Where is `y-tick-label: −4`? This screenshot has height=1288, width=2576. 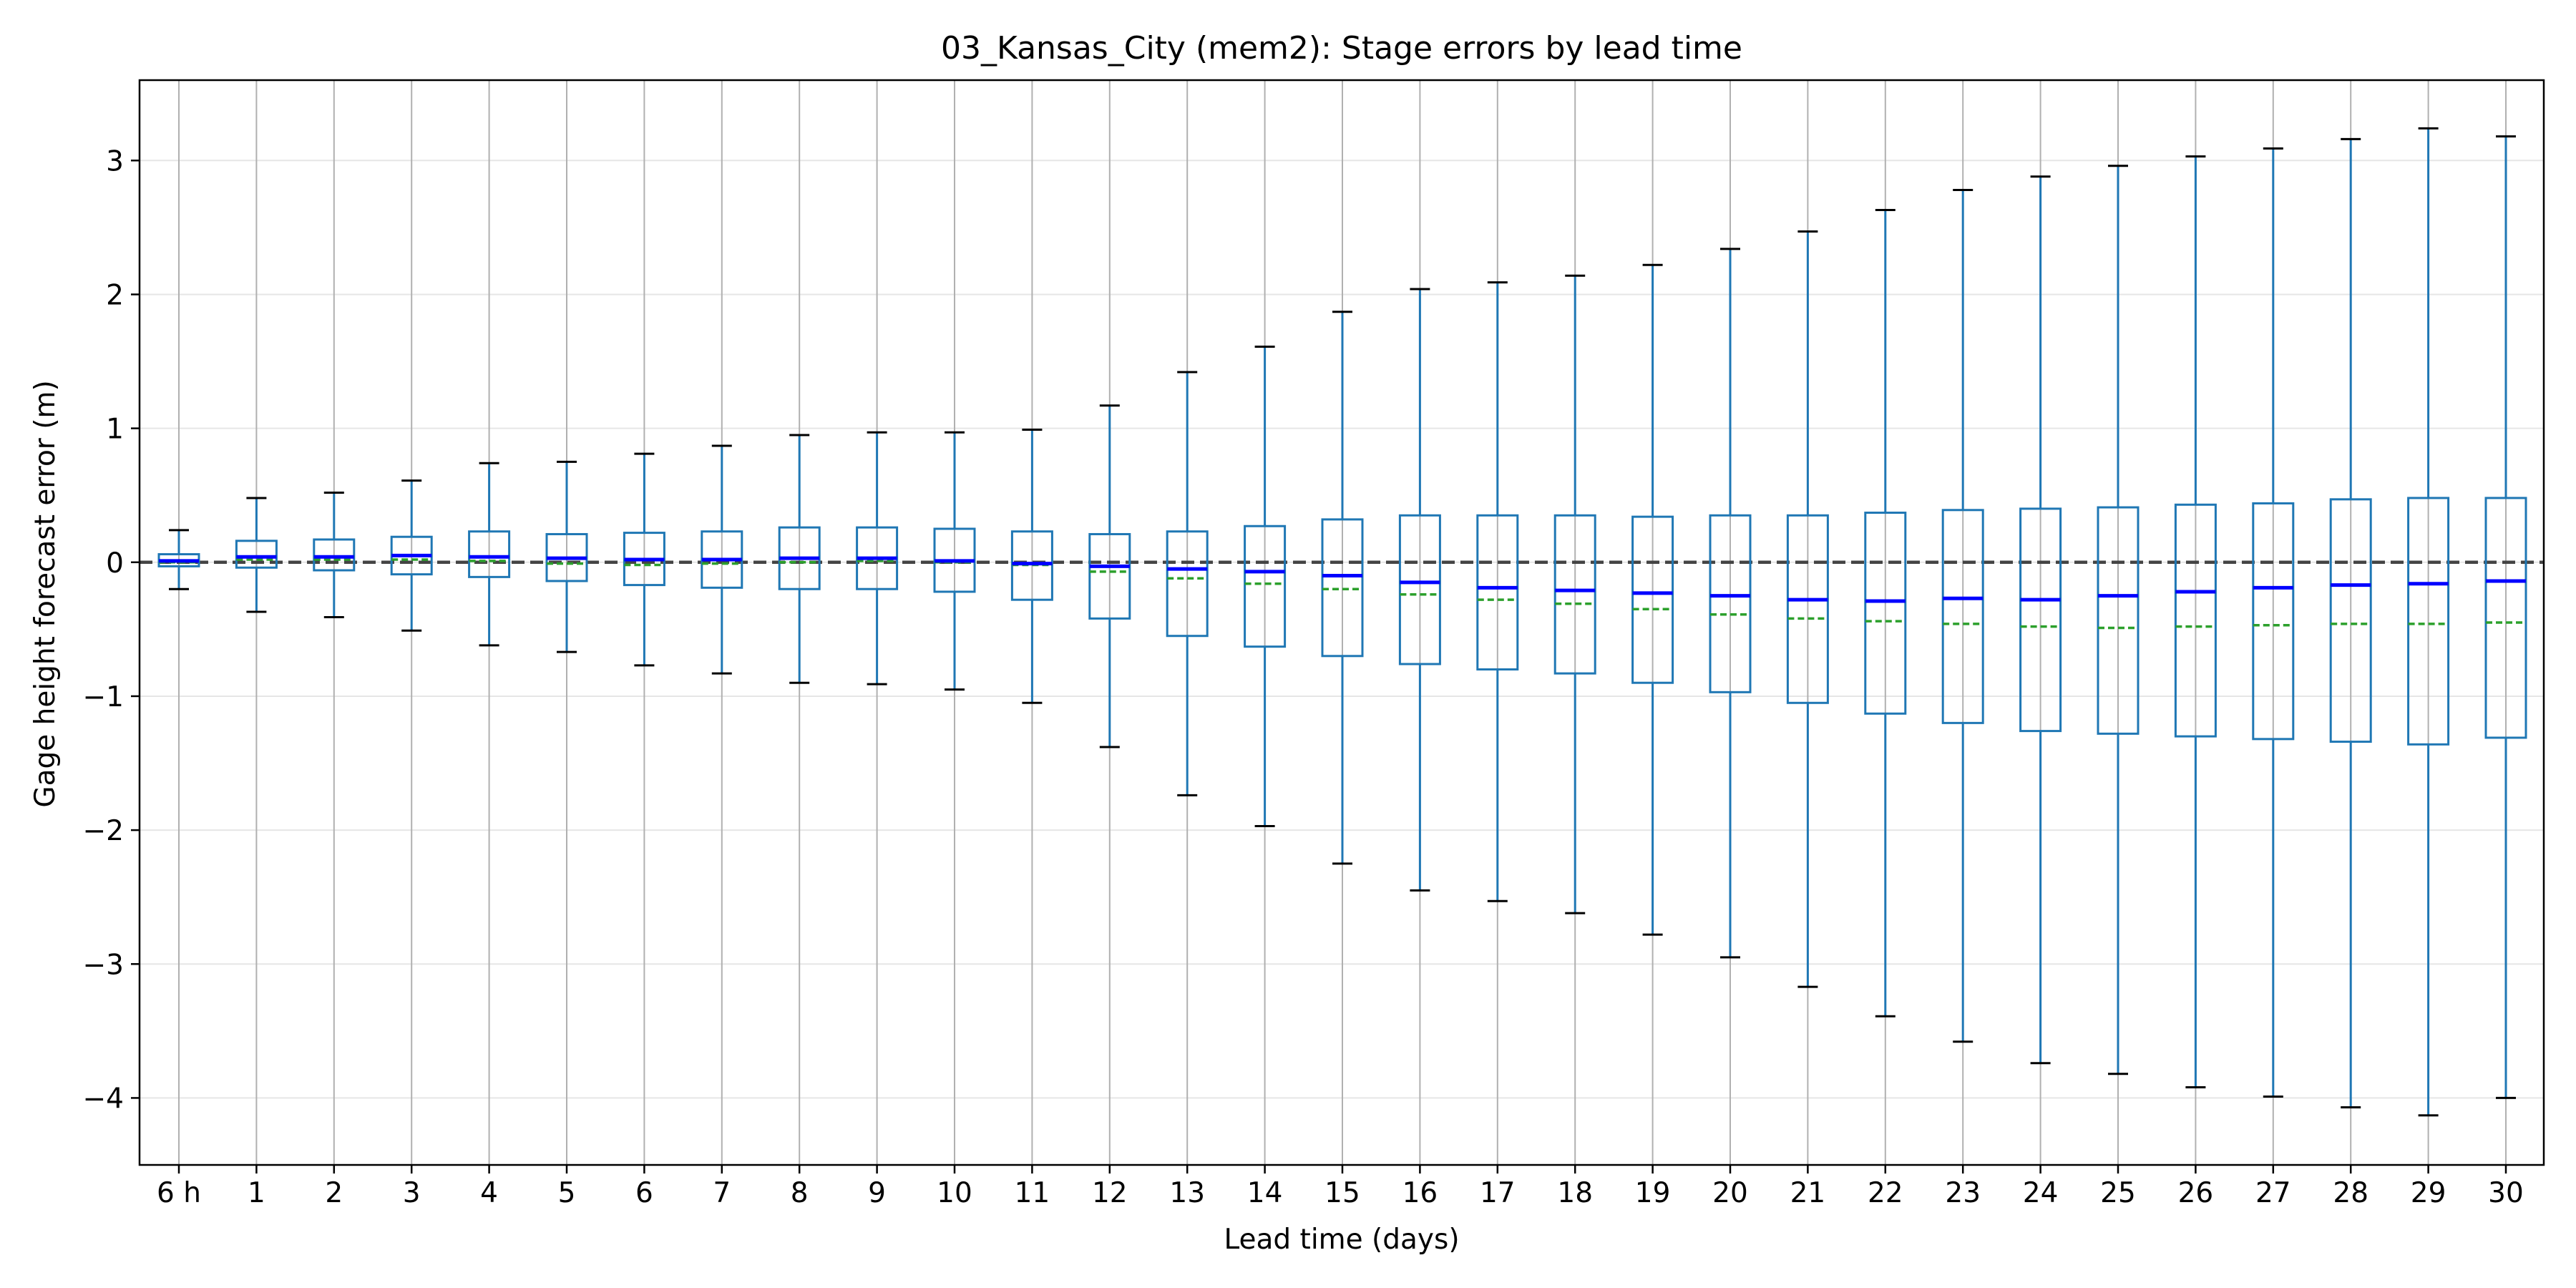
y-tick-label: −4 is located at coordinates (104, 1099).